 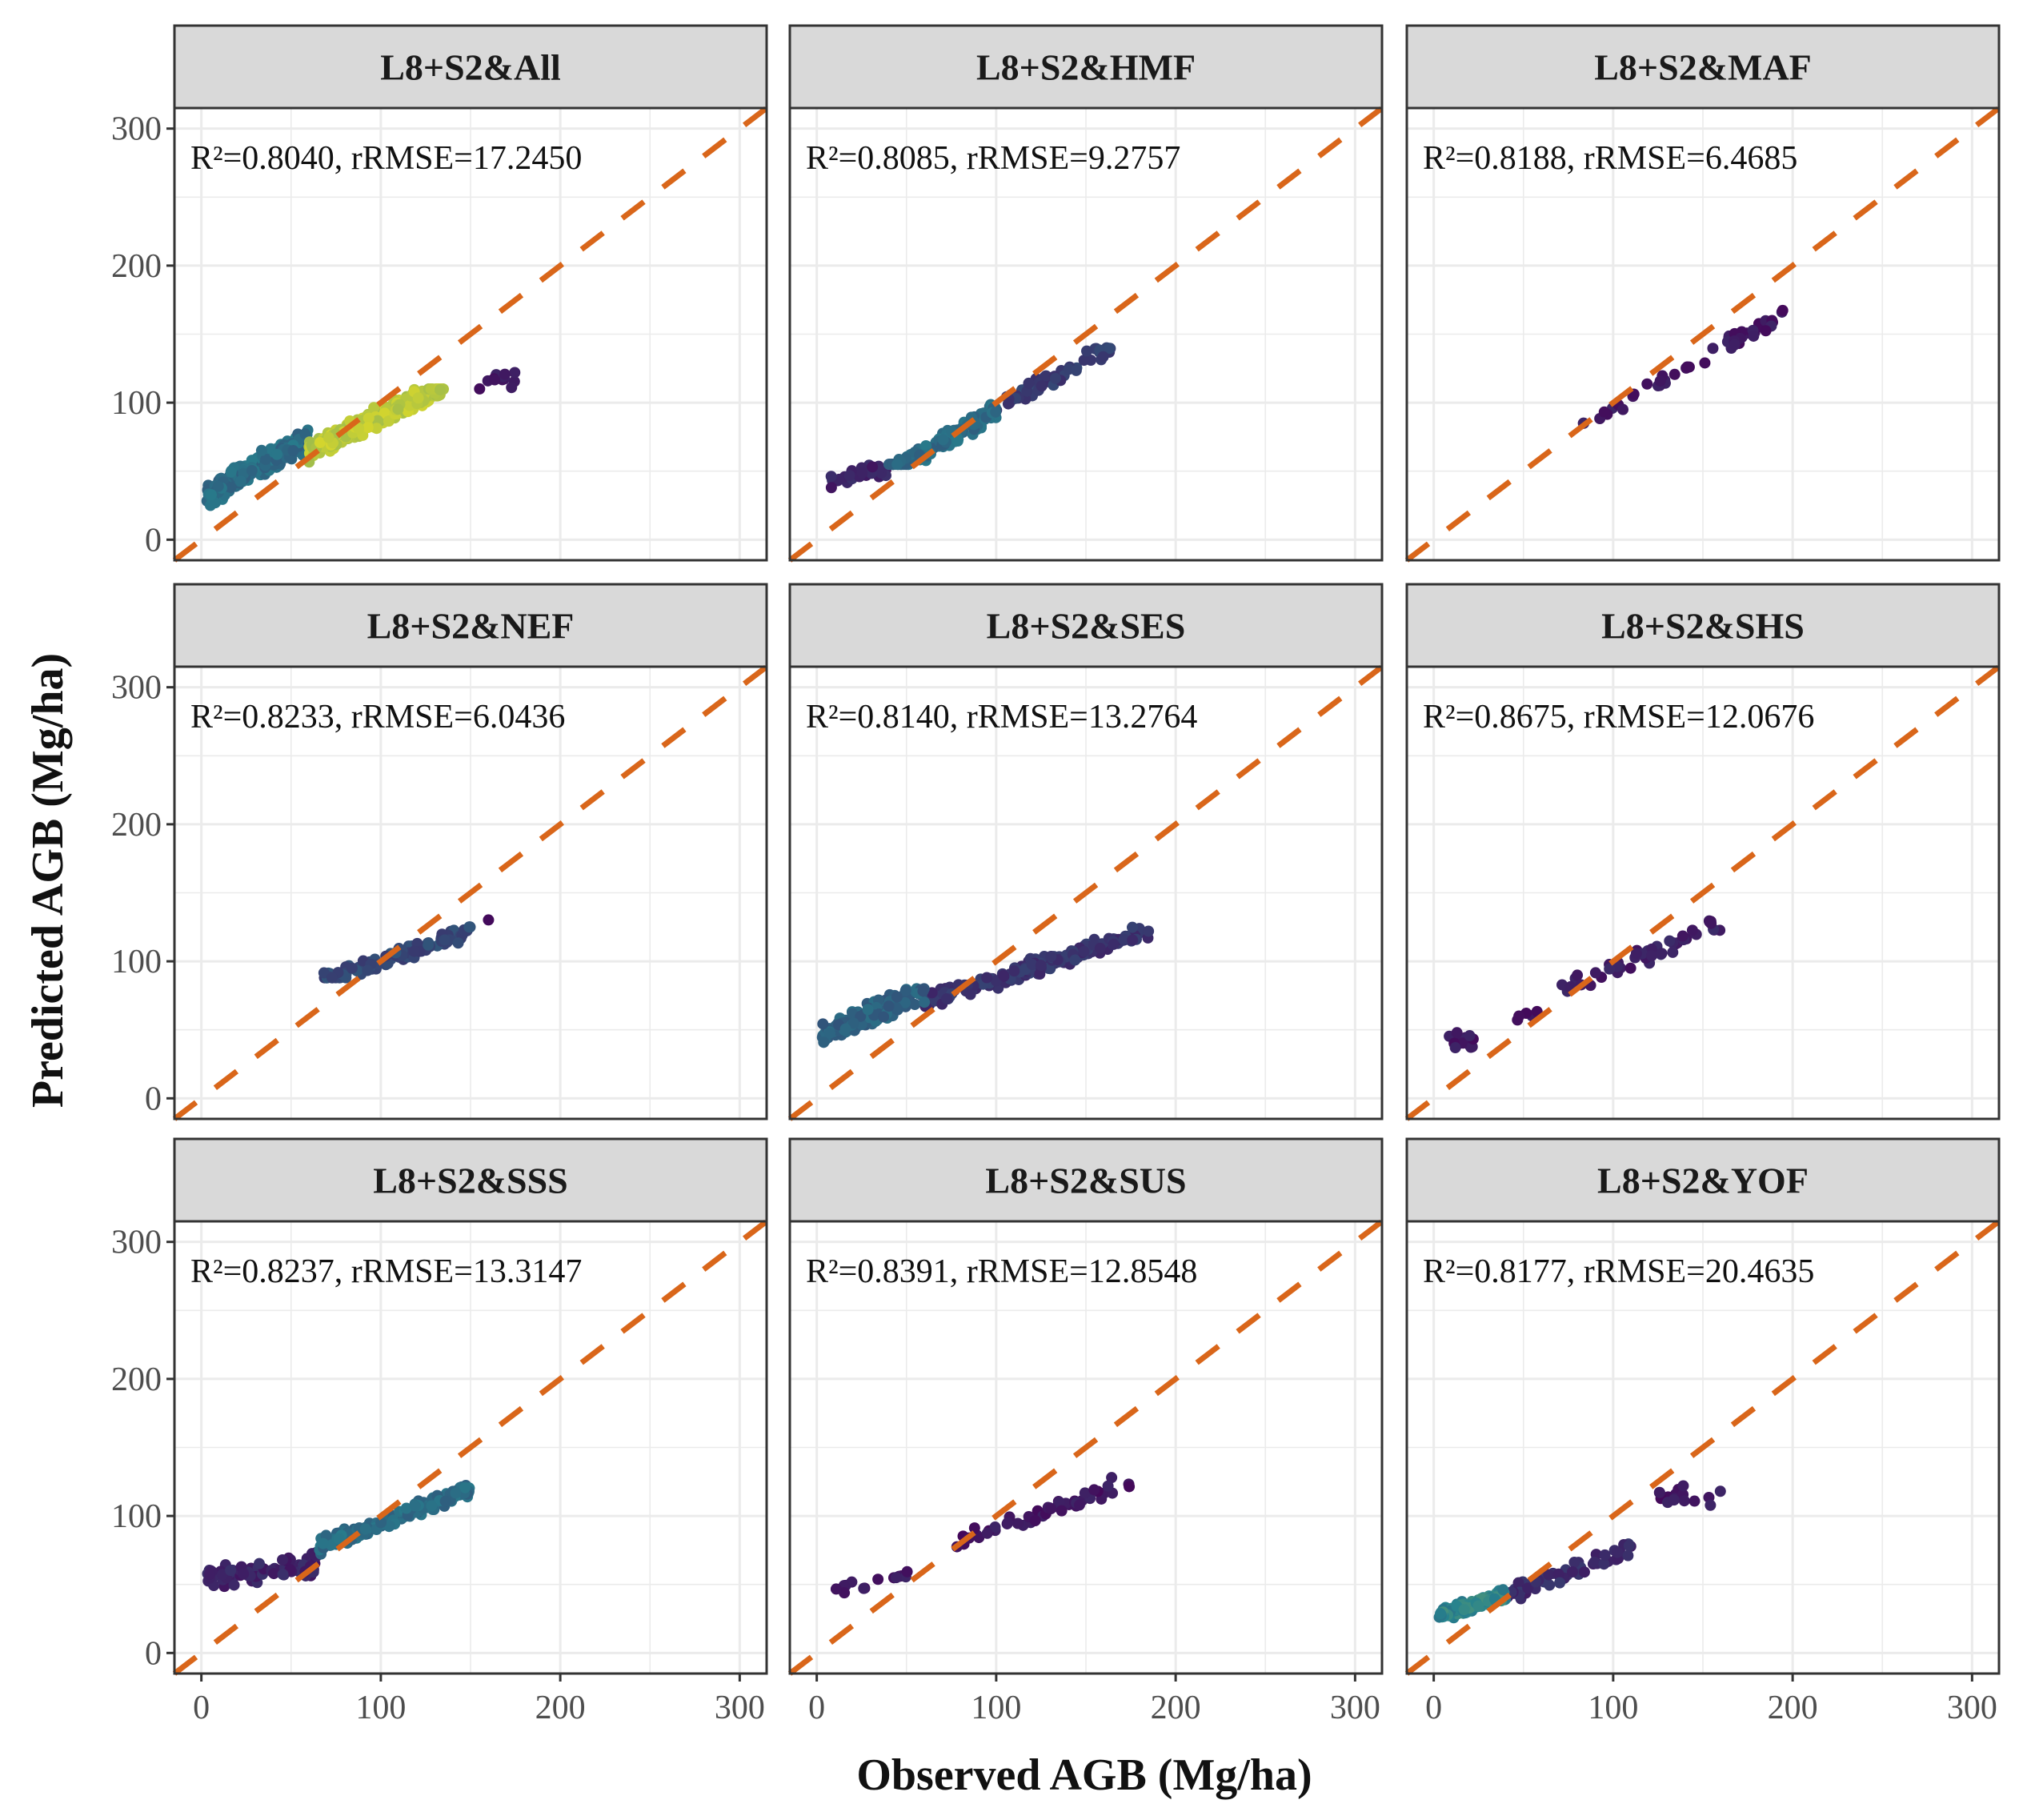 I want to click on facet-title: L8+S2&SES, so click(x=1086, y=626).